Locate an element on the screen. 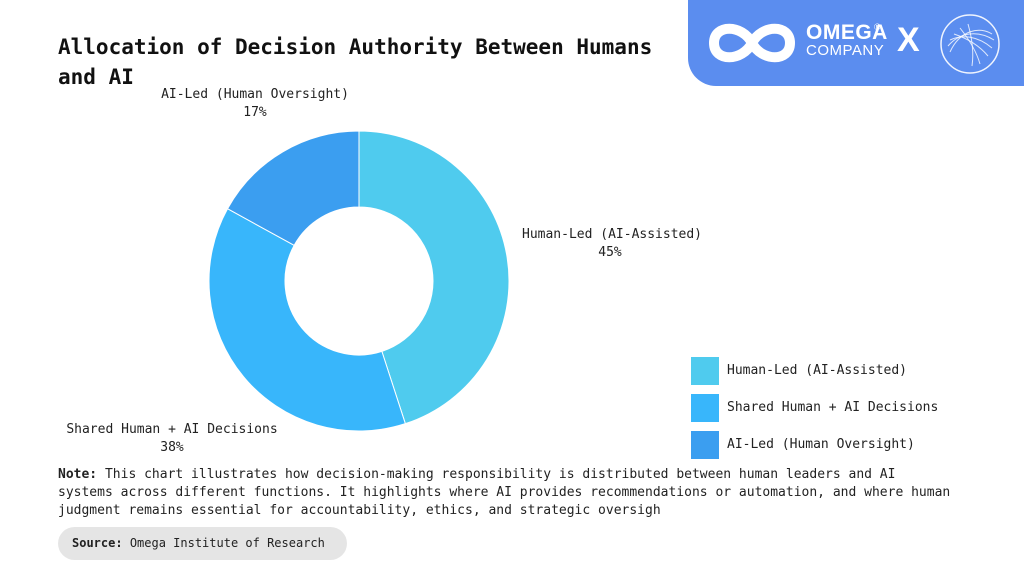 The height and width of the screenshot is (576, 1024). slice-ai-led is located at coordinates (293, 188).